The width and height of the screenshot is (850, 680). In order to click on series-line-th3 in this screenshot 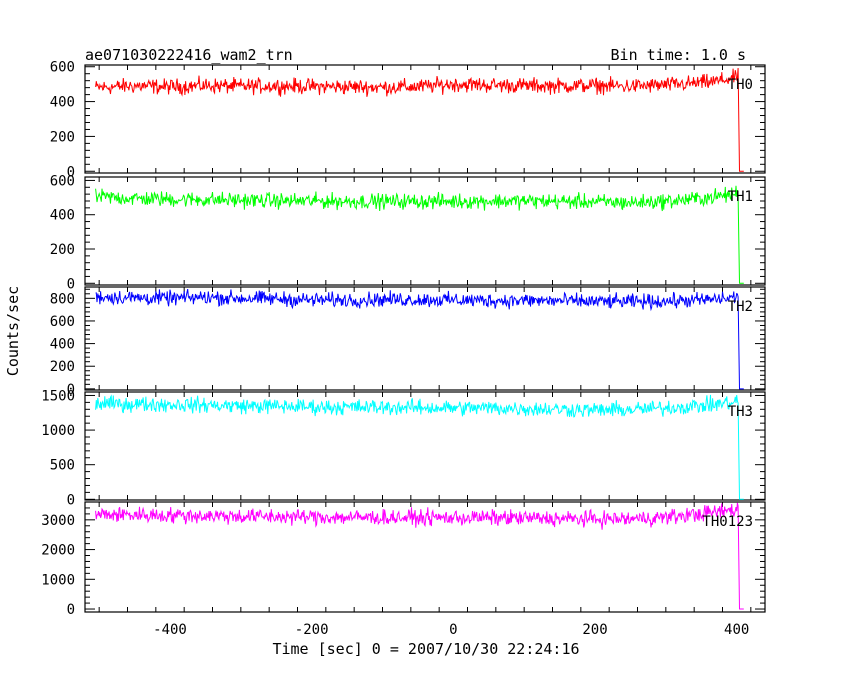, I will do `click(419, 447)`.